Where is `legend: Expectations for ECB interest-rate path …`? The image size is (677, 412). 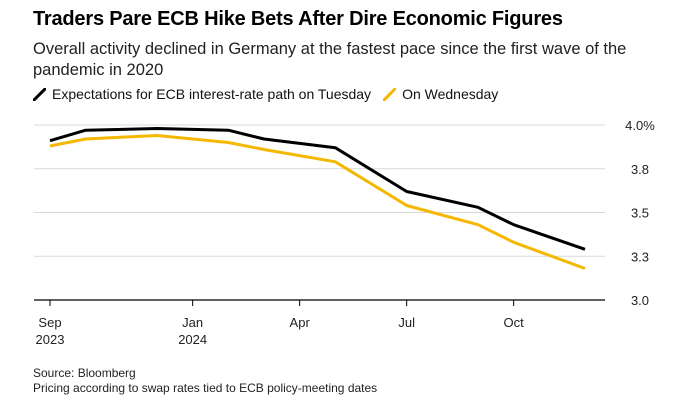
legend: Expectations for ECB interest-rate path … is located at coordinates (271, 94).